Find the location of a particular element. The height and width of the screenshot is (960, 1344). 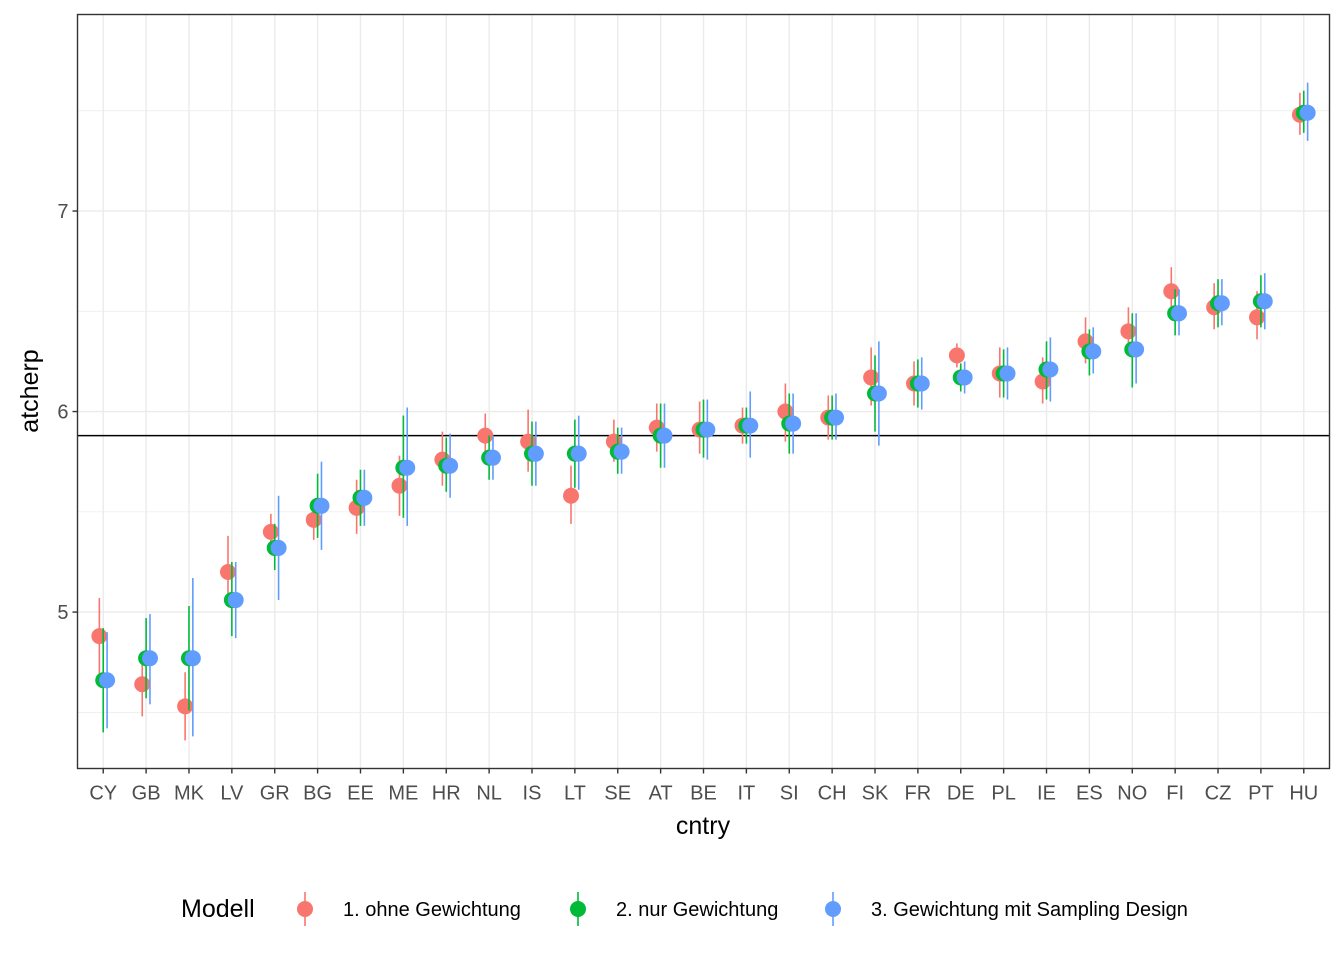

x-tick-label: SK is located at coordinates (875, 794).